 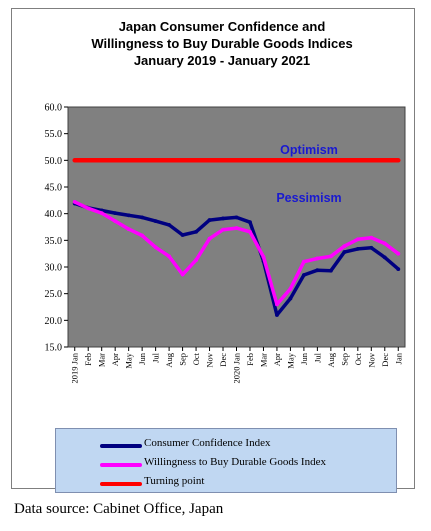 I want to click on legend-item-turning-point: Turning point, so click(x=226, y=483).